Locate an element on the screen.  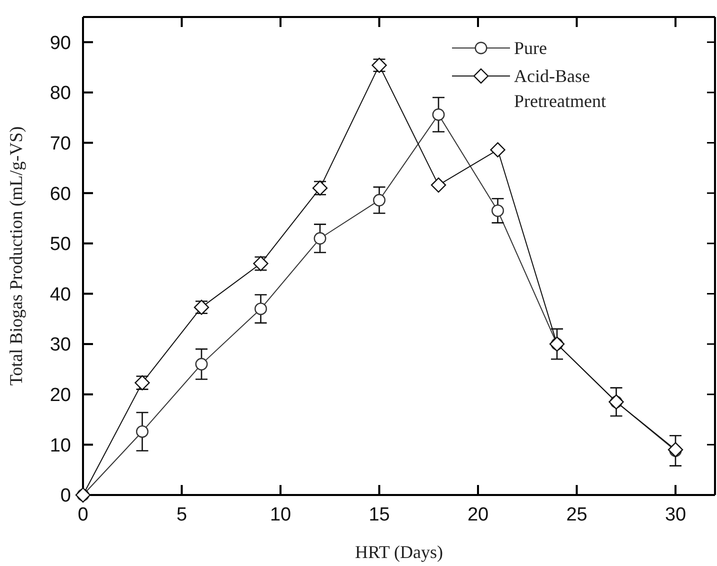
y-tick-label: 60 is located at coordinates (60, 194).